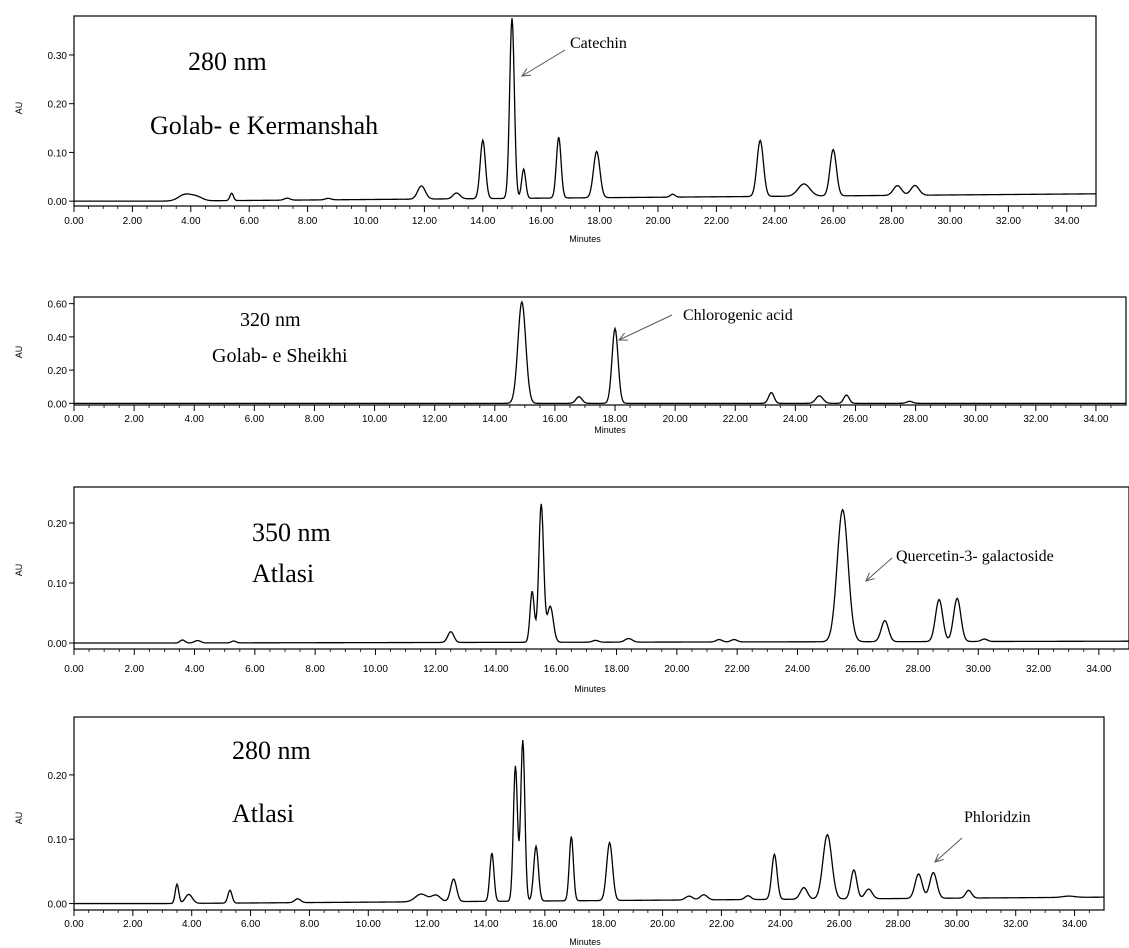  What do you see at coordinates (19, 352) in the screenshot?
I see `y-axis-label: AU` at bounding box center [19, 352].